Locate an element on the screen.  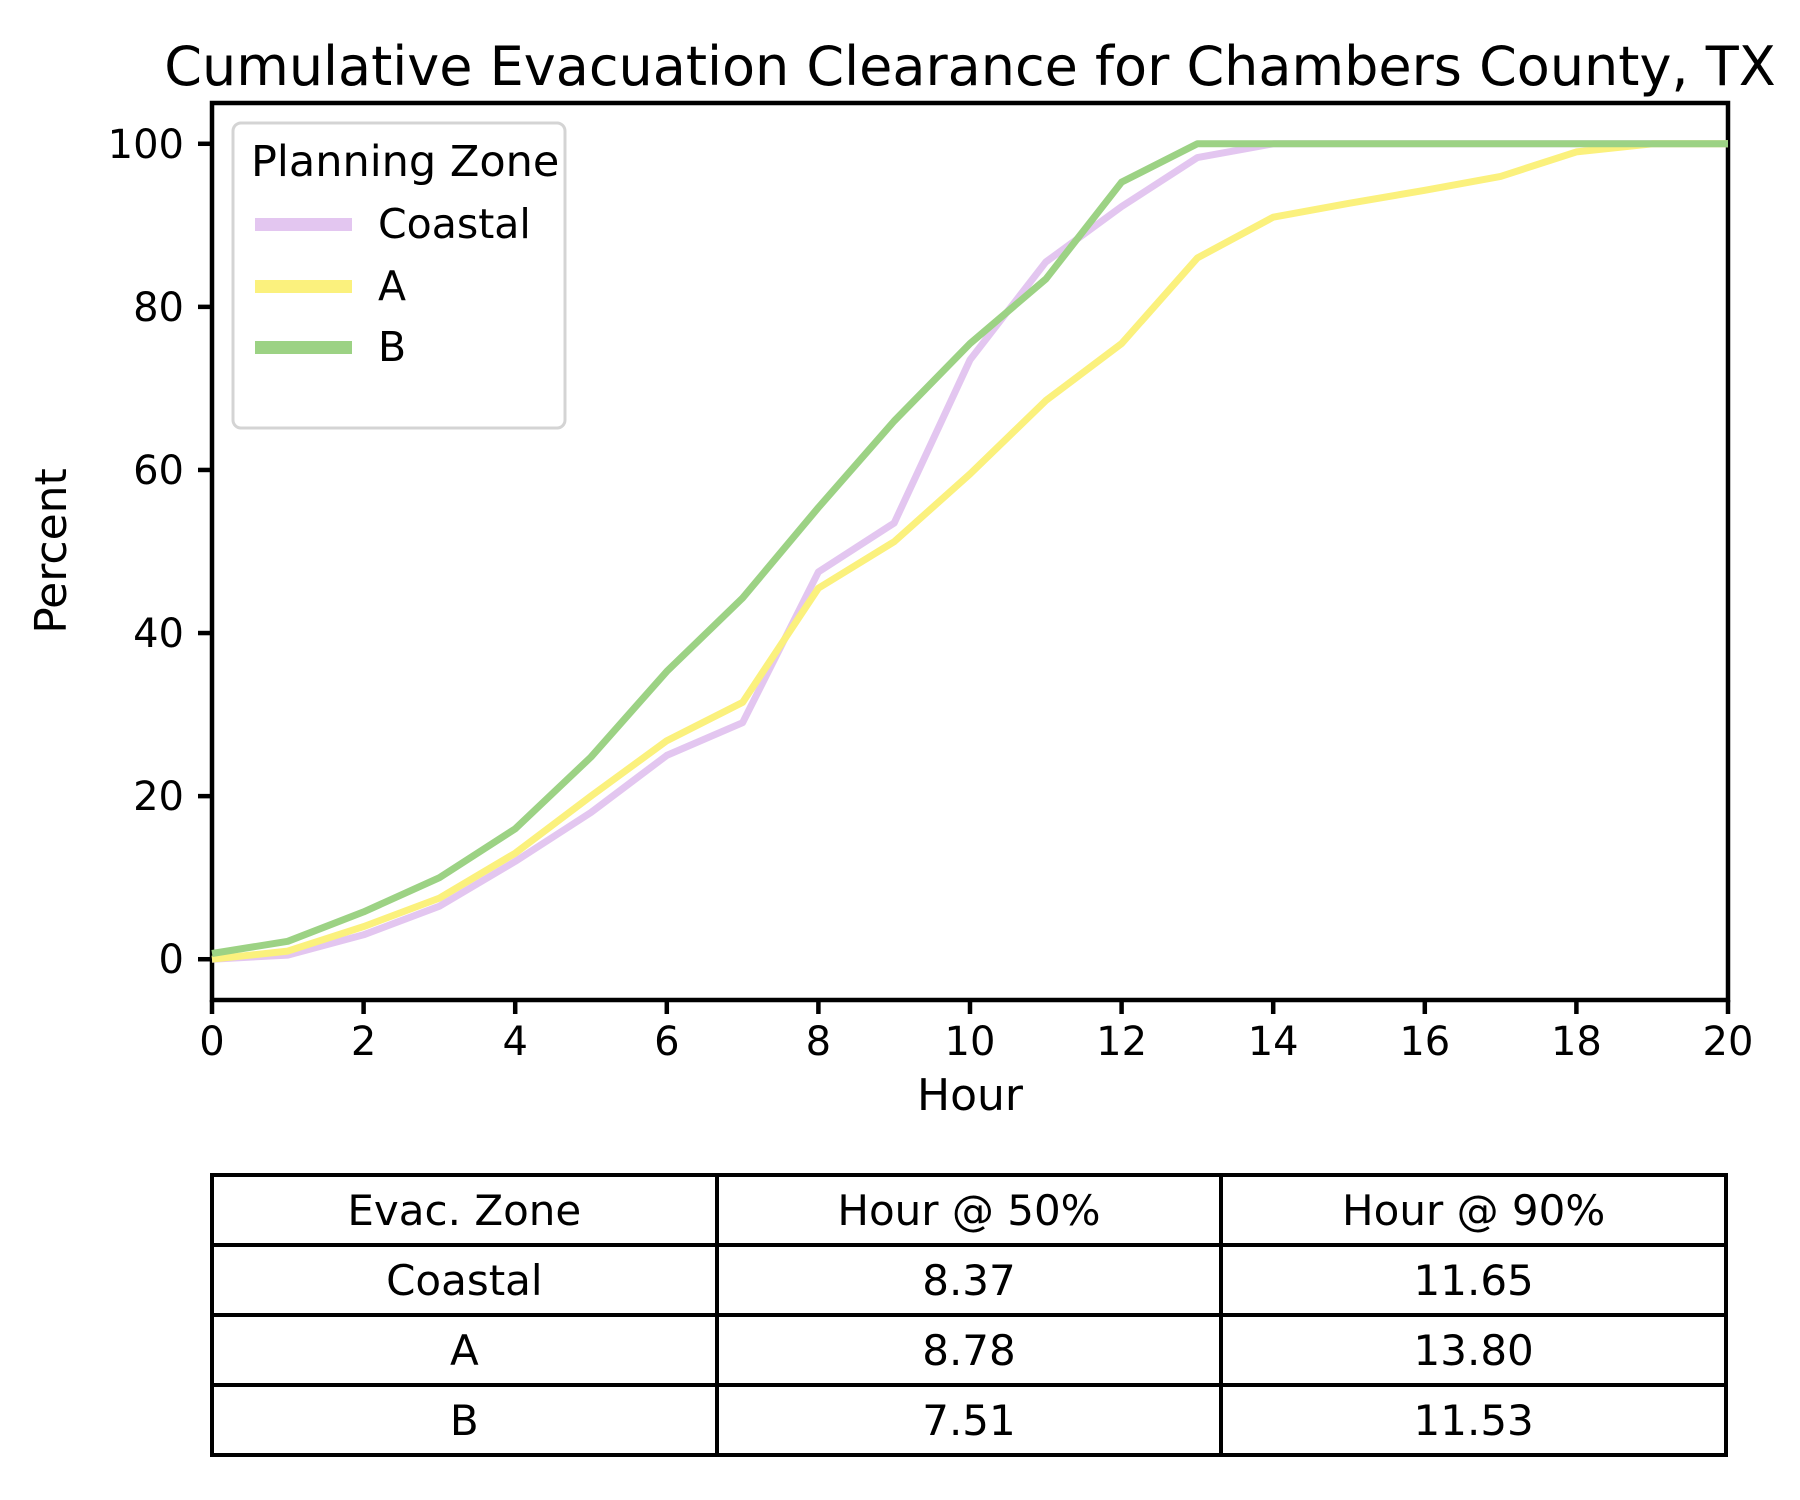
table-row: Coastal 8.37 11.65 is located at coordinates (969, 1280).